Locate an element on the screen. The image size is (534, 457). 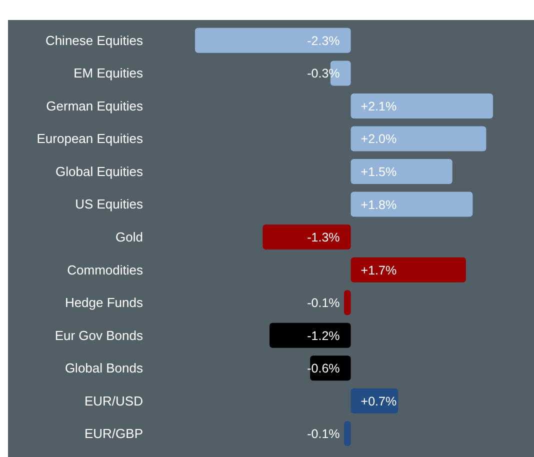
y-tick-label: EUR/GBP is located at coordinates (113, 434).